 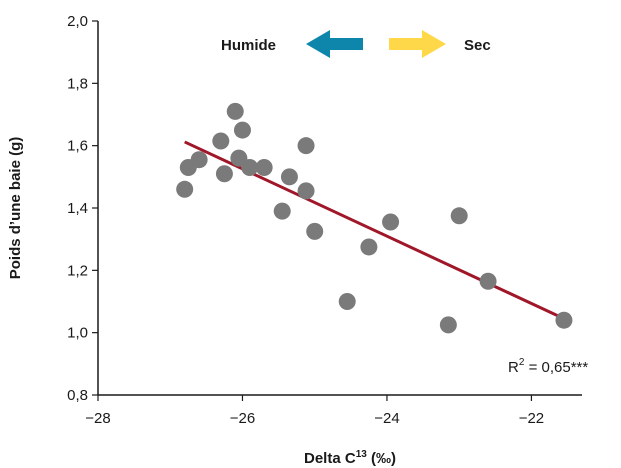 I want to click on annotation-sec: Sec, so click(x=477, y=45).